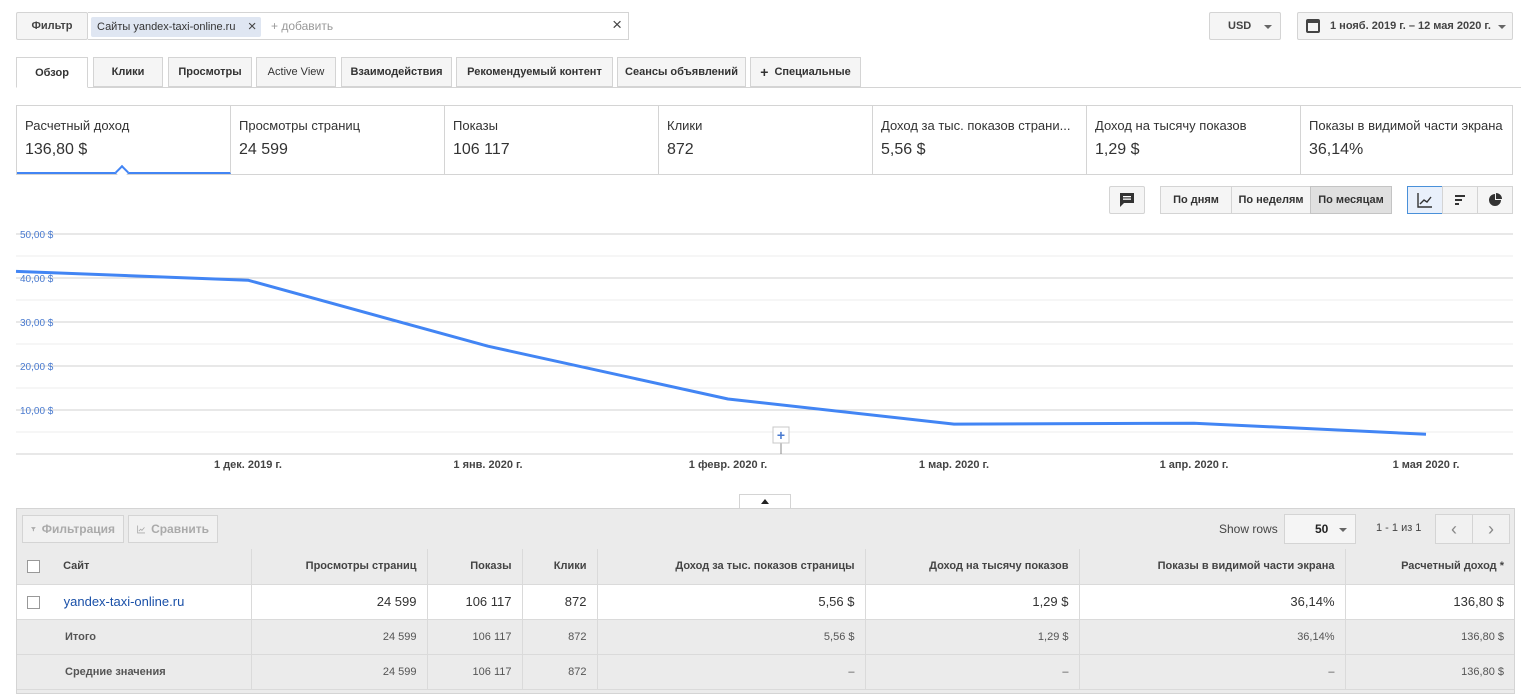  Describe the element at coordinates (76, 566) in the screenshot. I see `column-header-label: Сайт` at that location.